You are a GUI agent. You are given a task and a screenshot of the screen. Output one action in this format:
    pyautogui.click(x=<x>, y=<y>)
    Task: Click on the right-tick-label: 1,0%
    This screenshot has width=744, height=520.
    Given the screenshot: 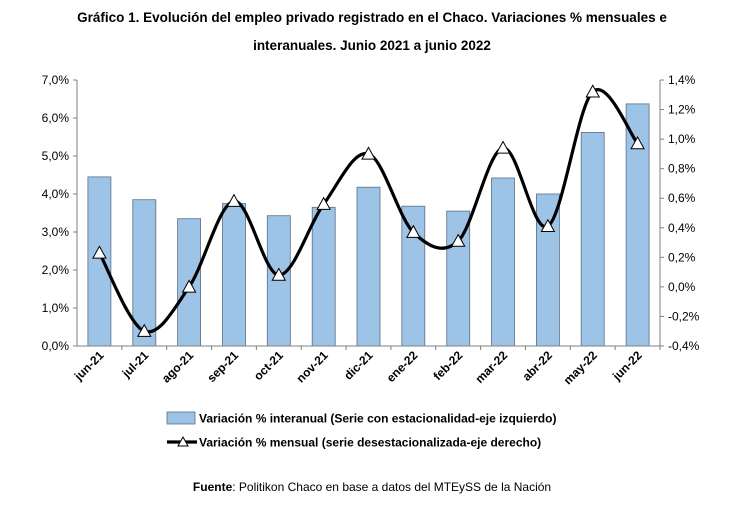 What is the action you would take?
    pyautogui.click(x=682, y=139)
    